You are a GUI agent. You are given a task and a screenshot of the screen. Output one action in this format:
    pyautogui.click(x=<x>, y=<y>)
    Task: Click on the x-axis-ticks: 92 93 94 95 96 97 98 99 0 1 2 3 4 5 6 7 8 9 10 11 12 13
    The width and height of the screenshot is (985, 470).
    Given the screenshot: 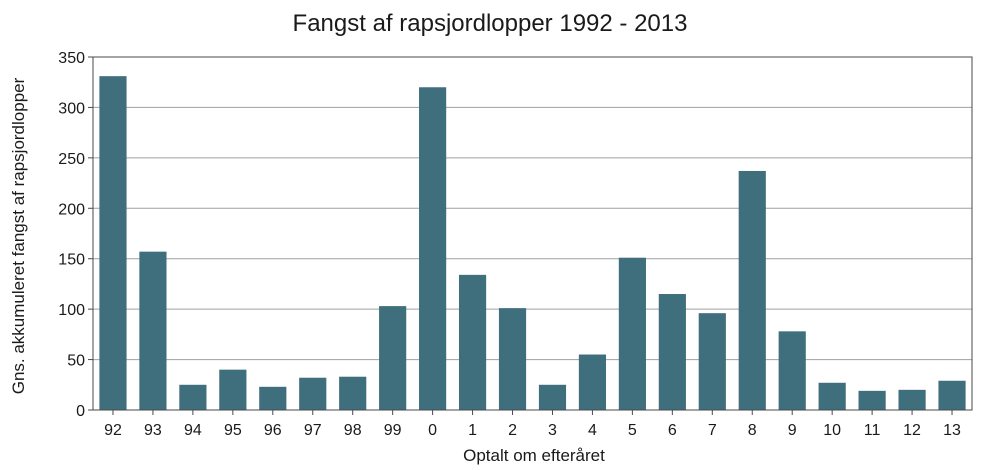 What is the action you would take?
    pyautogui.click(x=532, y=424)
    